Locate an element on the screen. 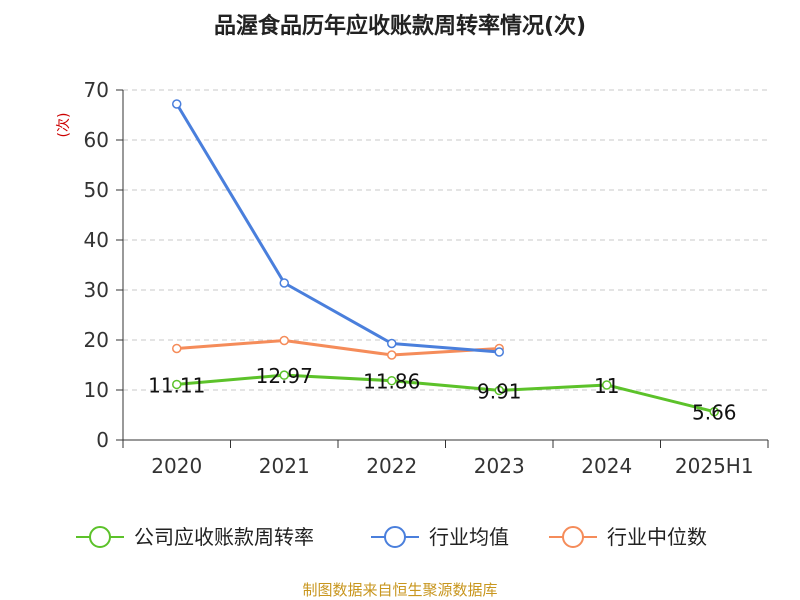 The image size is (800, 600). y-tick-label: 10 is located at coordinates (96, 390).